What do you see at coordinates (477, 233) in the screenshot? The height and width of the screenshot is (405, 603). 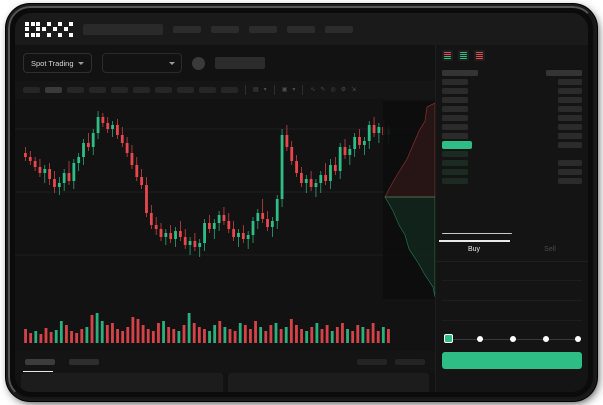 I see `orderbook-scrollbar` at bounding box center [477, 233].